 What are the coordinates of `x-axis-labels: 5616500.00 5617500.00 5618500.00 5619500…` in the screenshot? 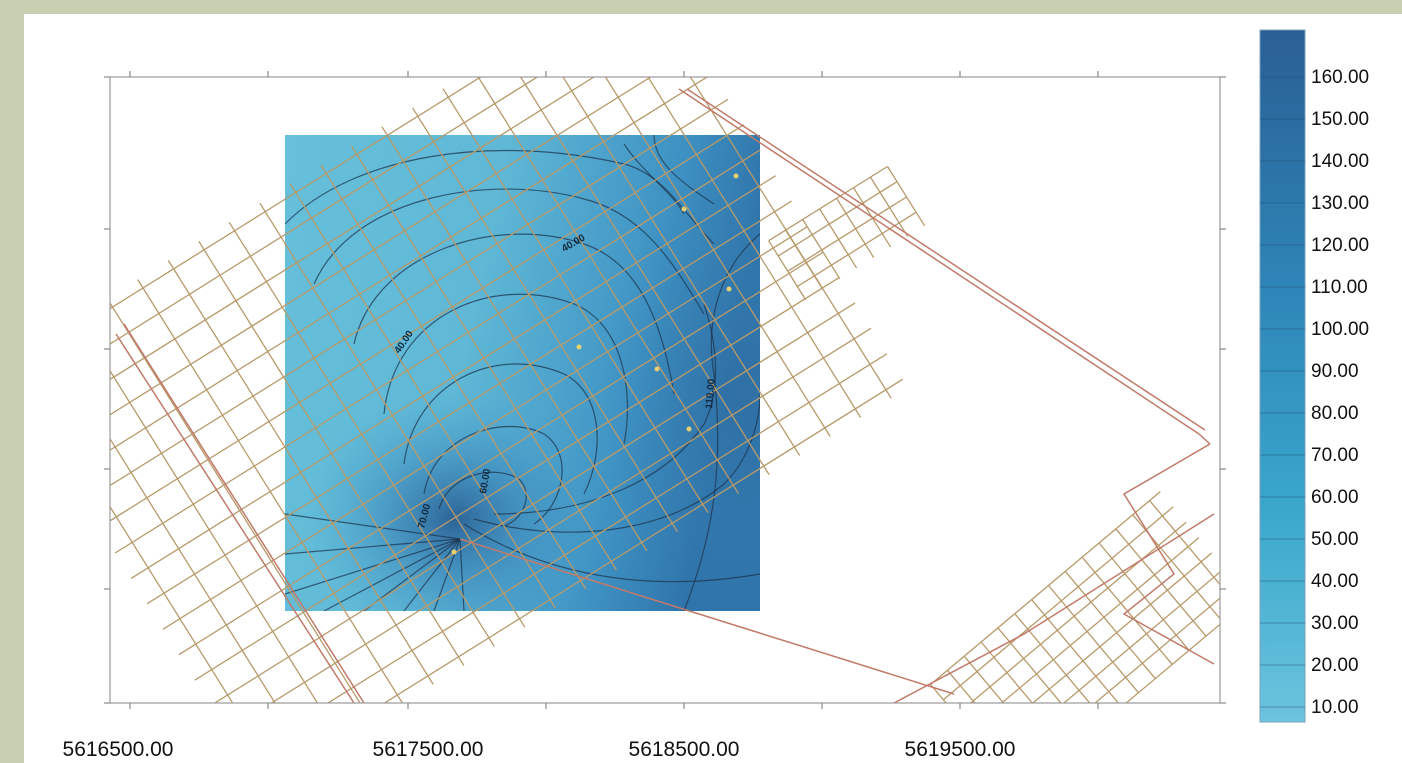 It's located at (539, 749).